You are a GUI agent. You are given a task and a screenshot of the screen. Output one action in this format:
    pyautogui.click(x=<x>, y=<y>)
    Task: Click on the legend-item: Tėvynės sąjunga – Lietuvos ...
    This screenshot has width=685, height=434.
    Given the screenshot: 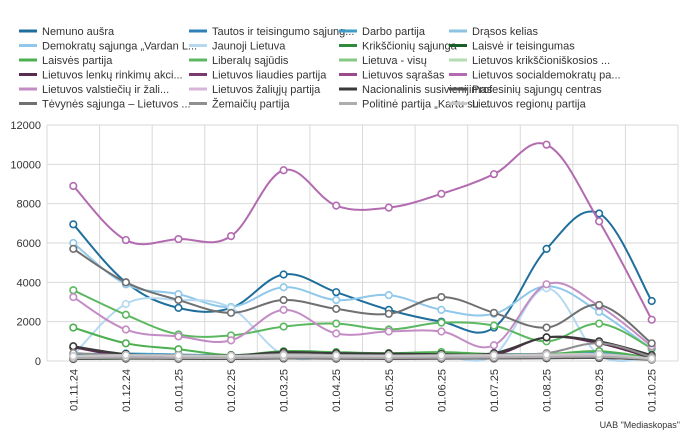 What is the action you would take?
    pyautogui.click(x=105, y=105)
    